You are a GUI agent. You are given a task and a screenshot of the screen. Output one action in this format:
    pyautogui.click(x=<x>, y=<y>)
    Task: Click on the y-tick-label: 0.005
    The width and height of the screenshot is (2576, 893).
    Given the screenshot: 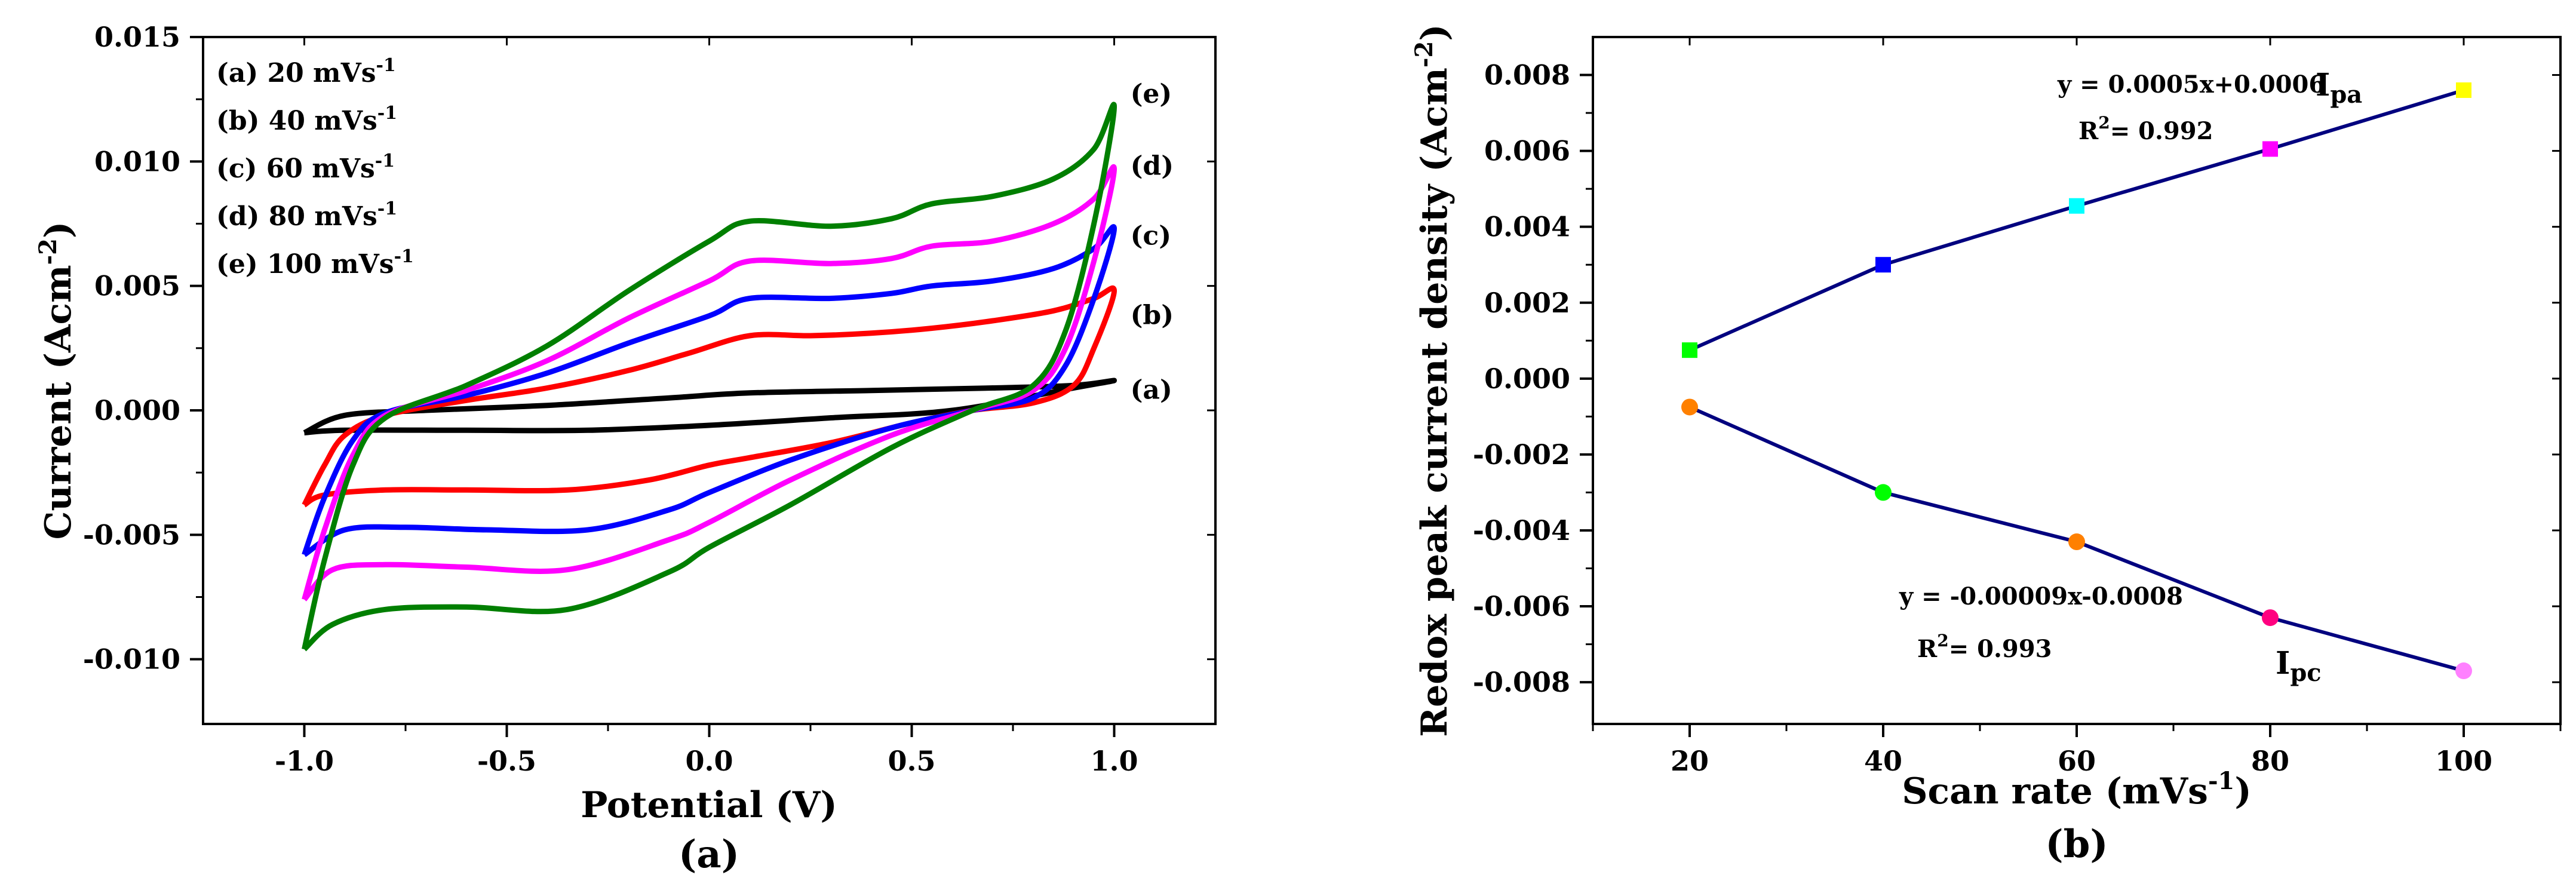 What is the action you would take?
    pyautogui.click(x=137, y=286)
    